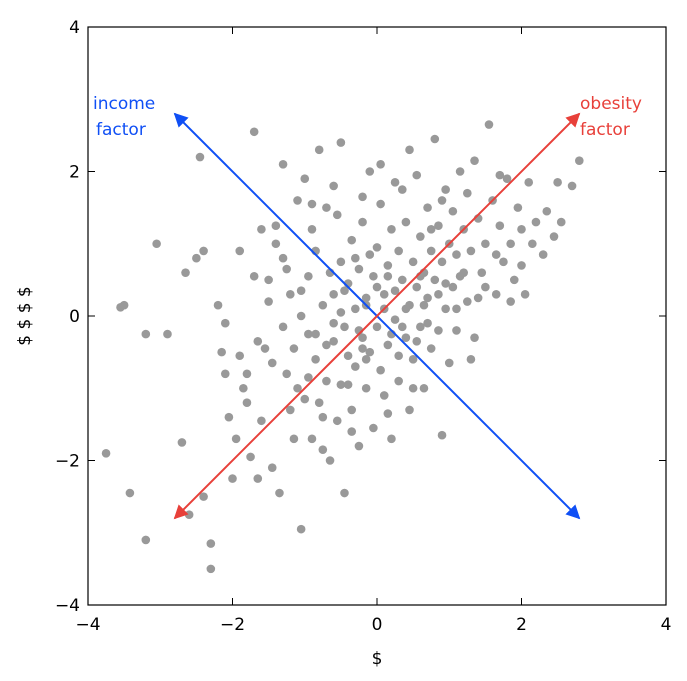  What do you see at coordinates (67, 606) in the screenshot?
I see `y-tick-label: −4` at bounding box center [67, 606].